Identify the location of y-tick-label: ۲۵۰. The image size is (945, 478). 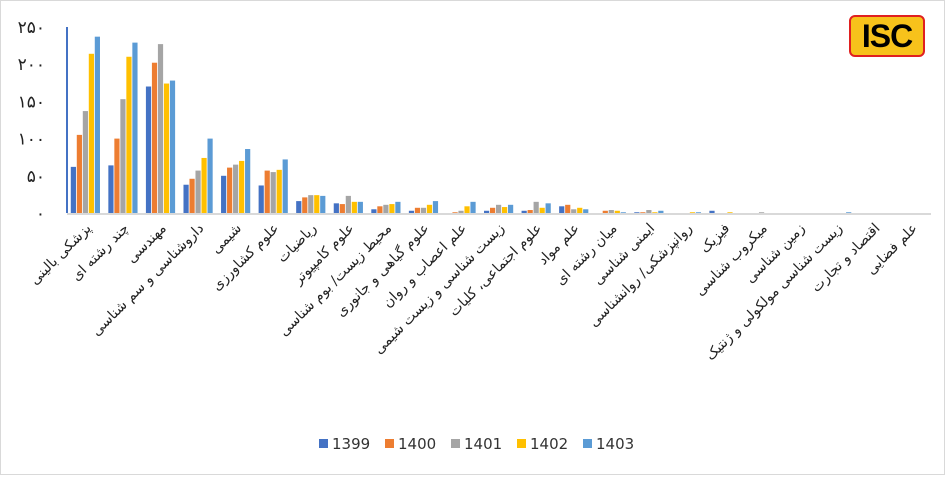
(31, 28).